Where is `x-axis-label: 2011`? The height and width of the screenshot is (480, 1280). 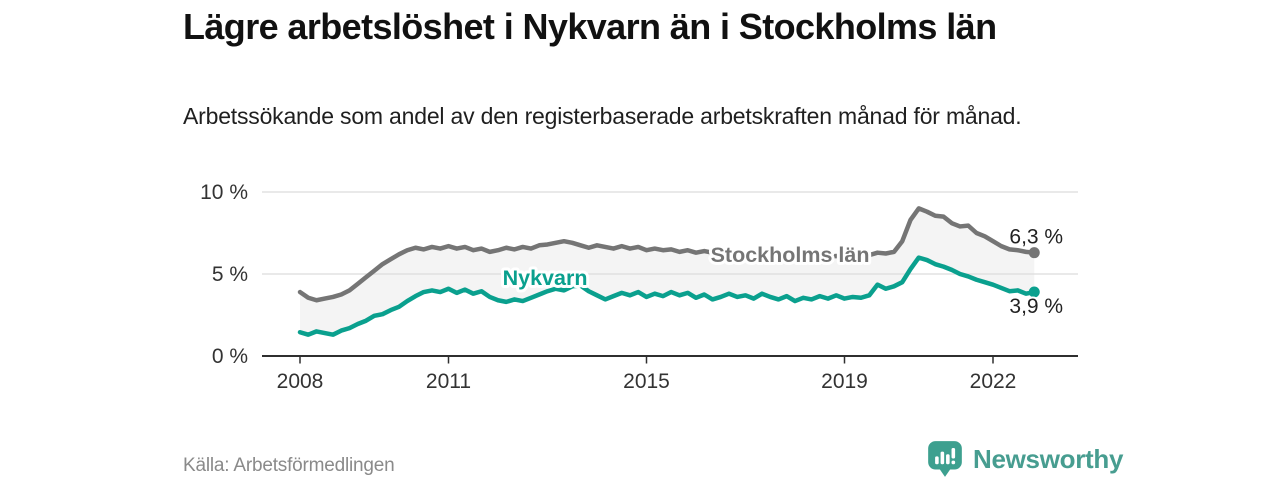
x-axis-label: 2011 is located at coordinates (448, 381).